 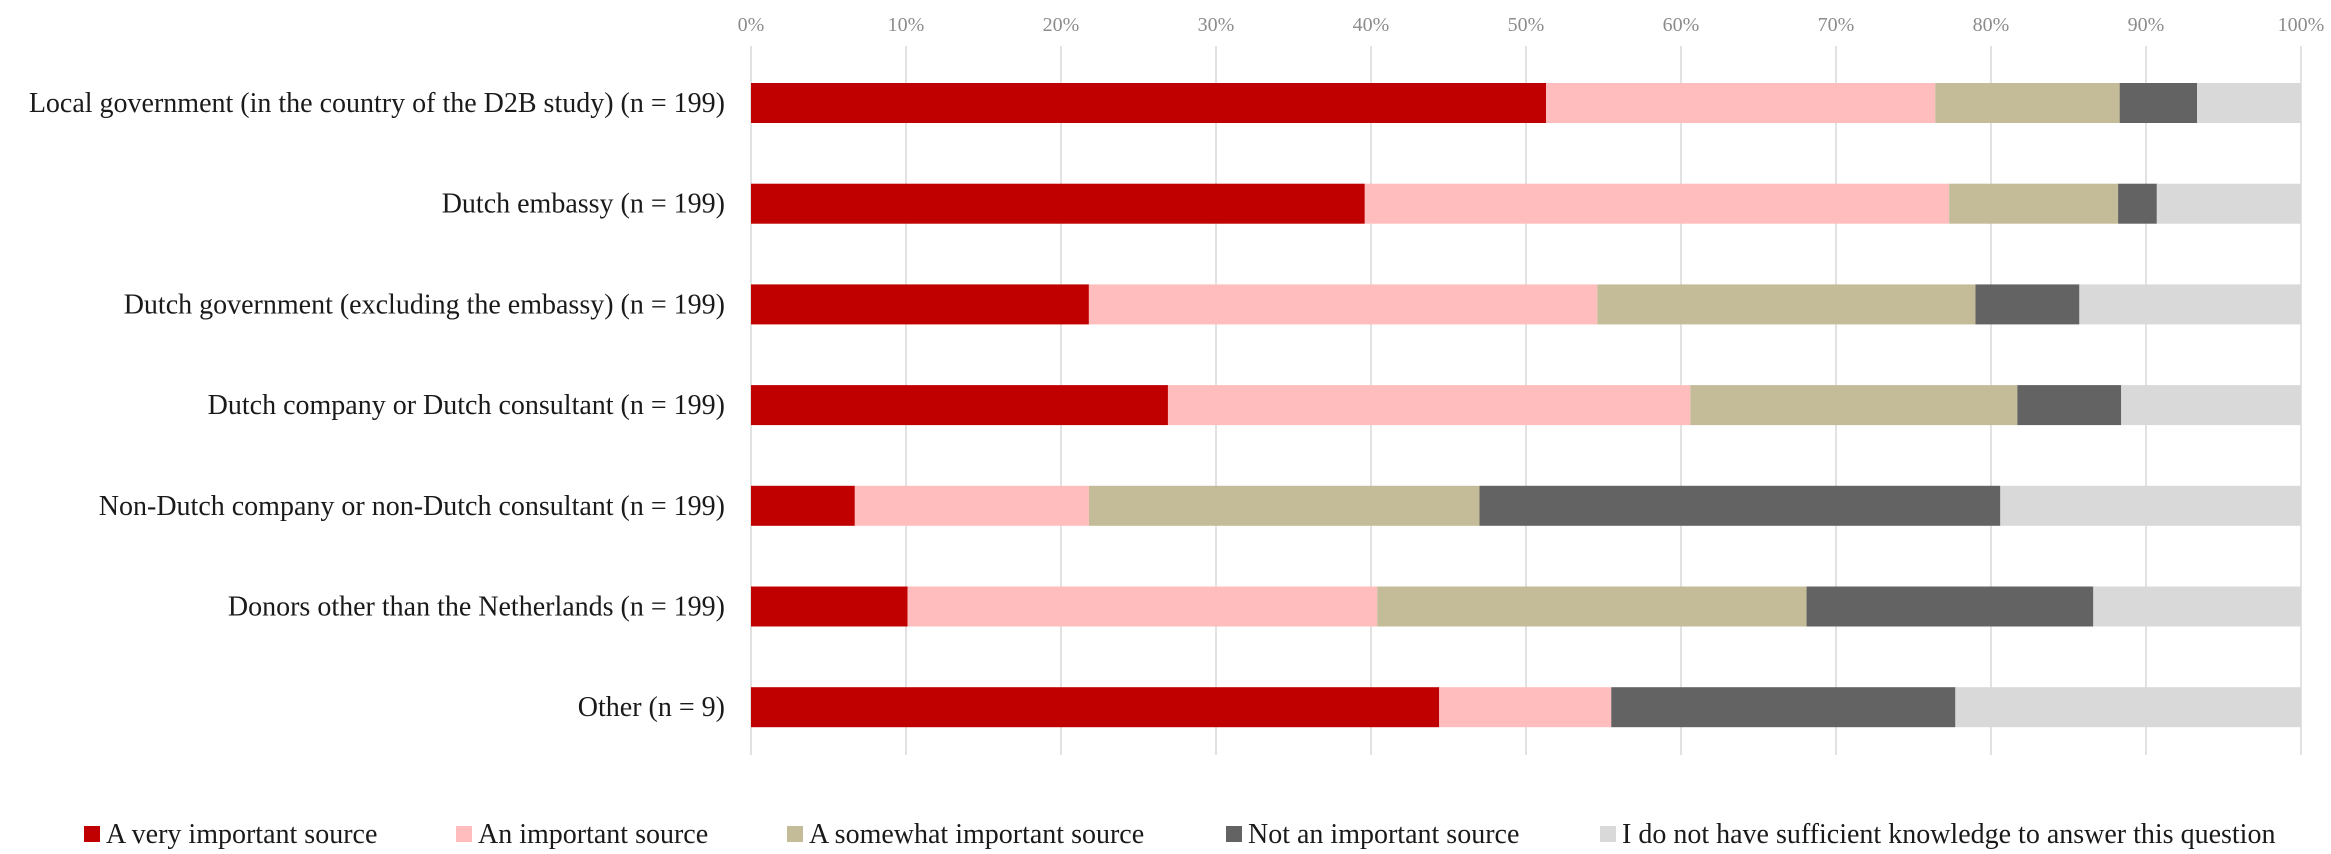 I want to click on category-label: Other (n = 9), so click(x=651, y=707).